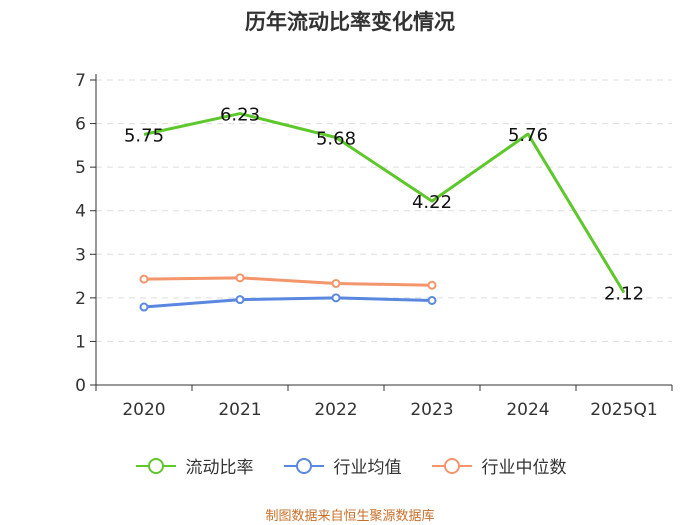 The width and height of the screenshot is (700, 525). I want to click on chart-title: 历年流动比率变化情况, so click(350, 22).